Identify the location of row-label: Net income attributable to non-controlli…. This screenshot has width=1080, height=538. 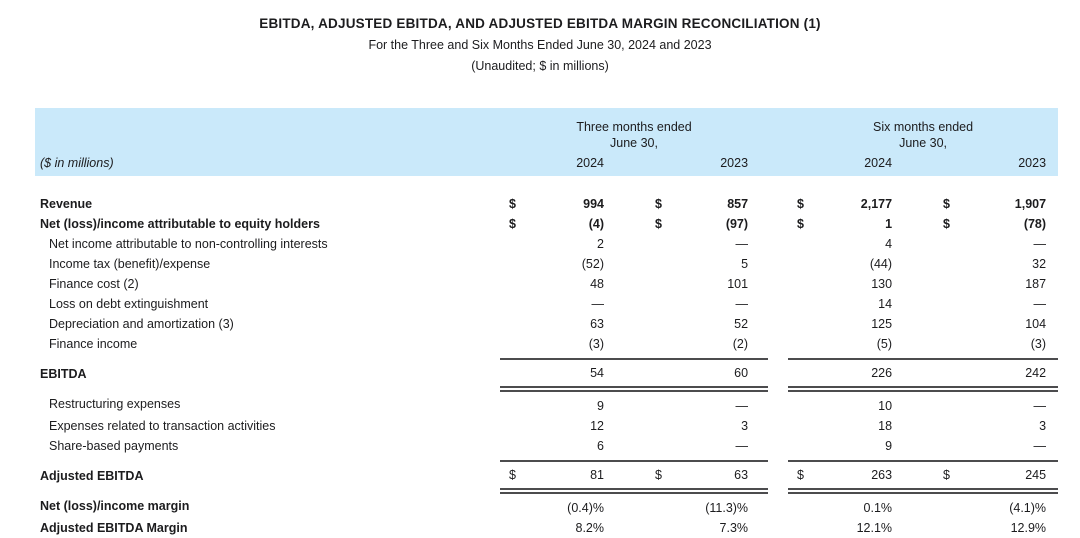
(188, 243).